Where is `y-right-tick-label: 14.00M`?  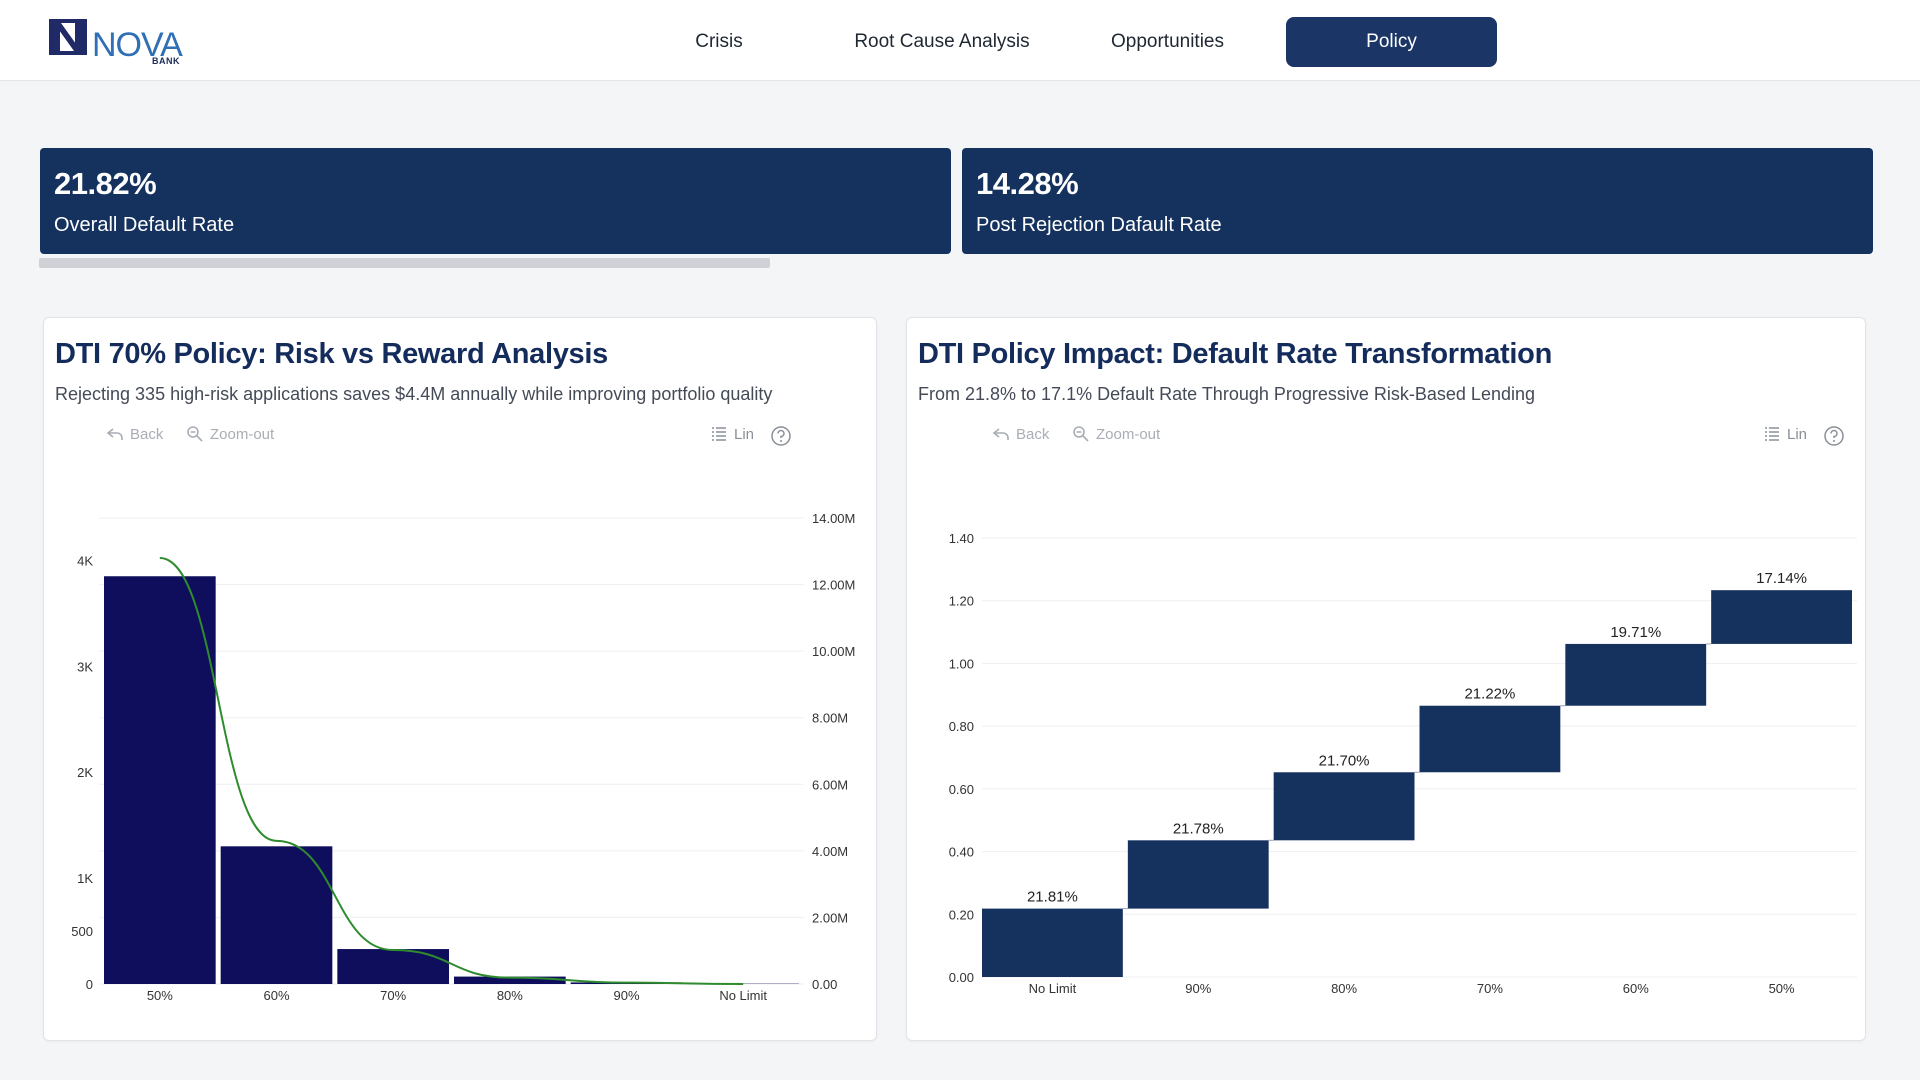 y-right-tick-label: 14.00M is located at coordinates (833, 518).